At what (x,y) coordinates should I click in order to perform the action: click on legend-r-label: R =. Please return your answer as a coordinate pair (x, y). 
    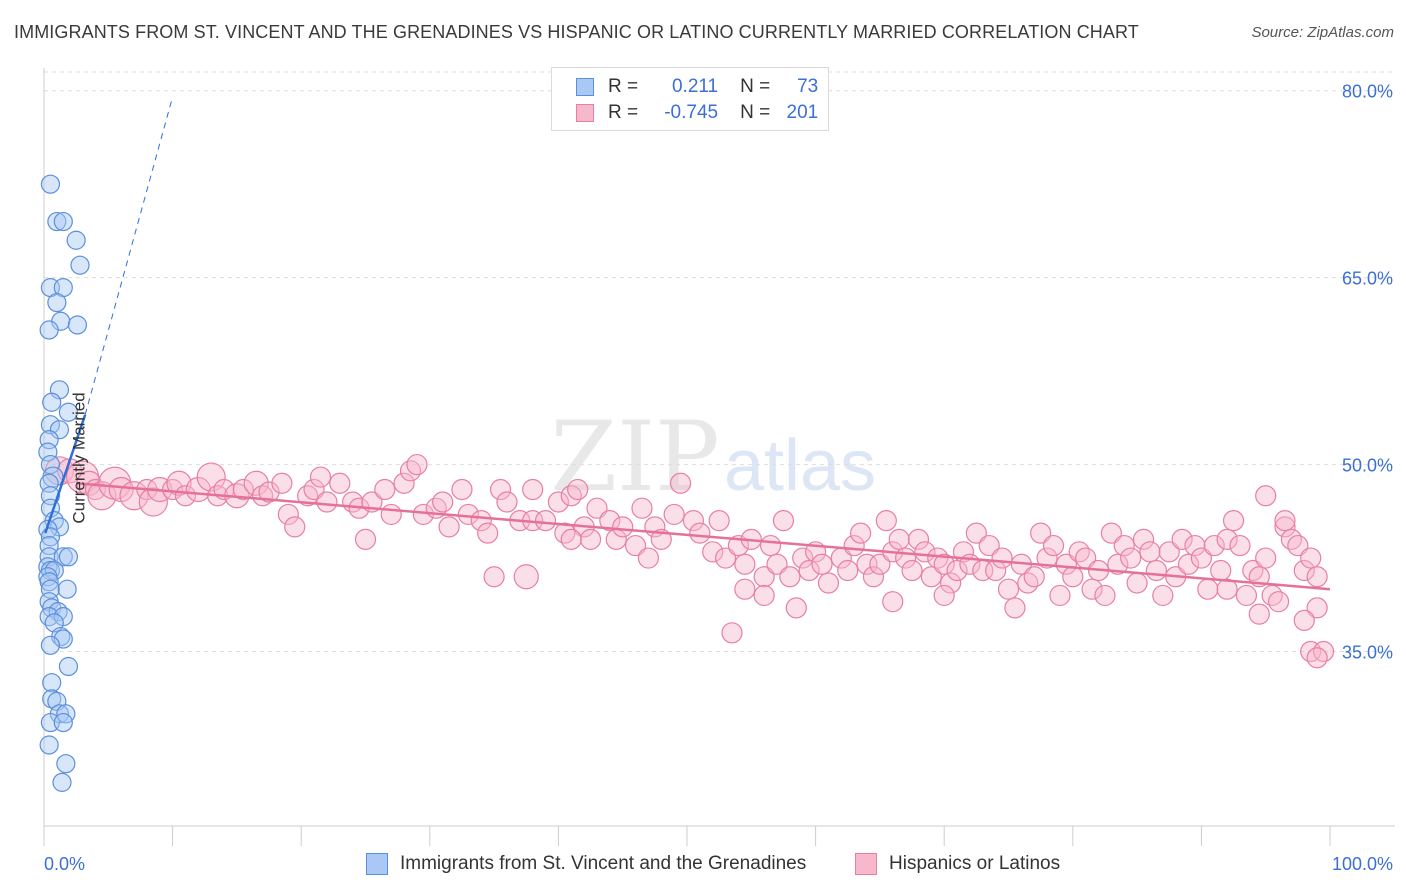
    Looking at the image, I should click on (623, 86).